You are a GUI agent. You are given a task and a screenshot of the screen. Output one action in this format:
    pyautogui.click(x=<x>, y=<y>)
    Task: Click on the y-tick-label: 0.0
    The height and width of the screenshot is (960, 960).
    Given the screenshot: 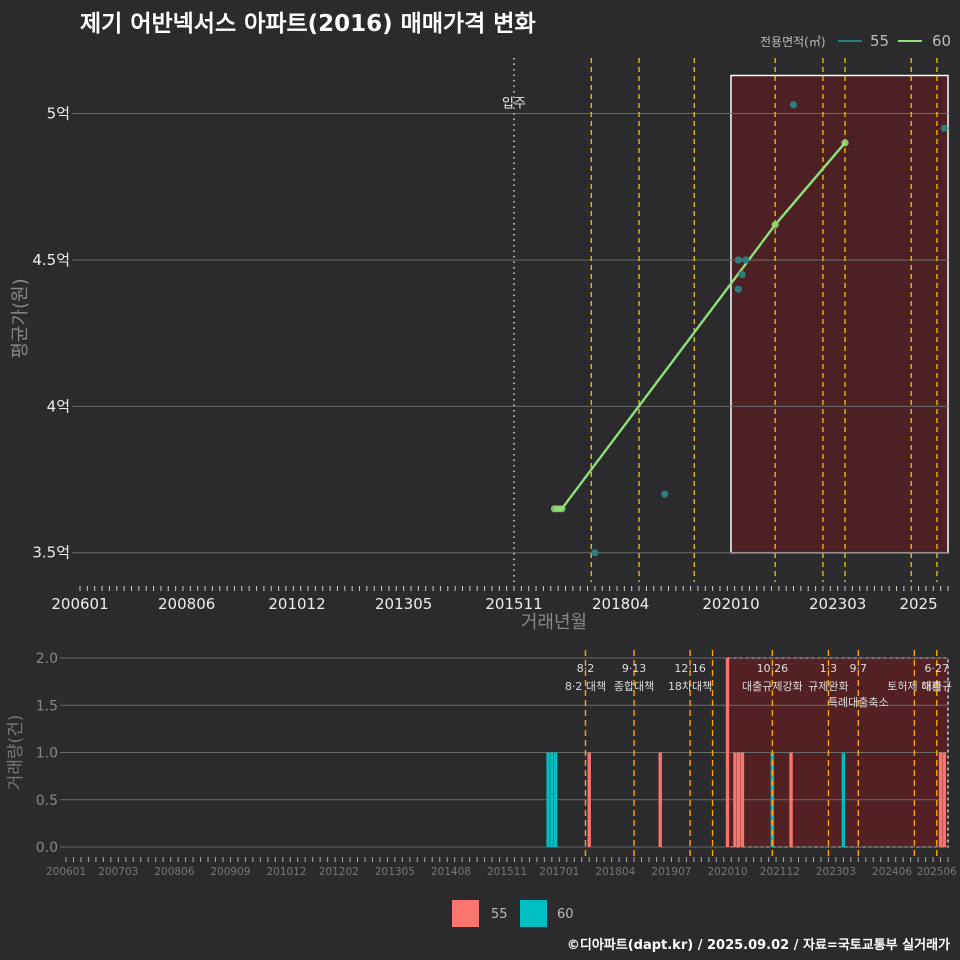 What is the action you would take?
    pyautogui.click(x=47, y=848)
    